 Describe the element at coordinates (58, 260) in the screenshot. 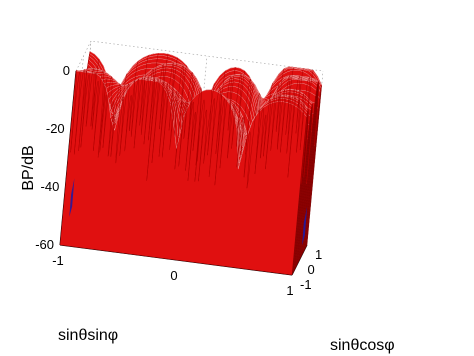

I see `x-tick-label: -1` at that location.